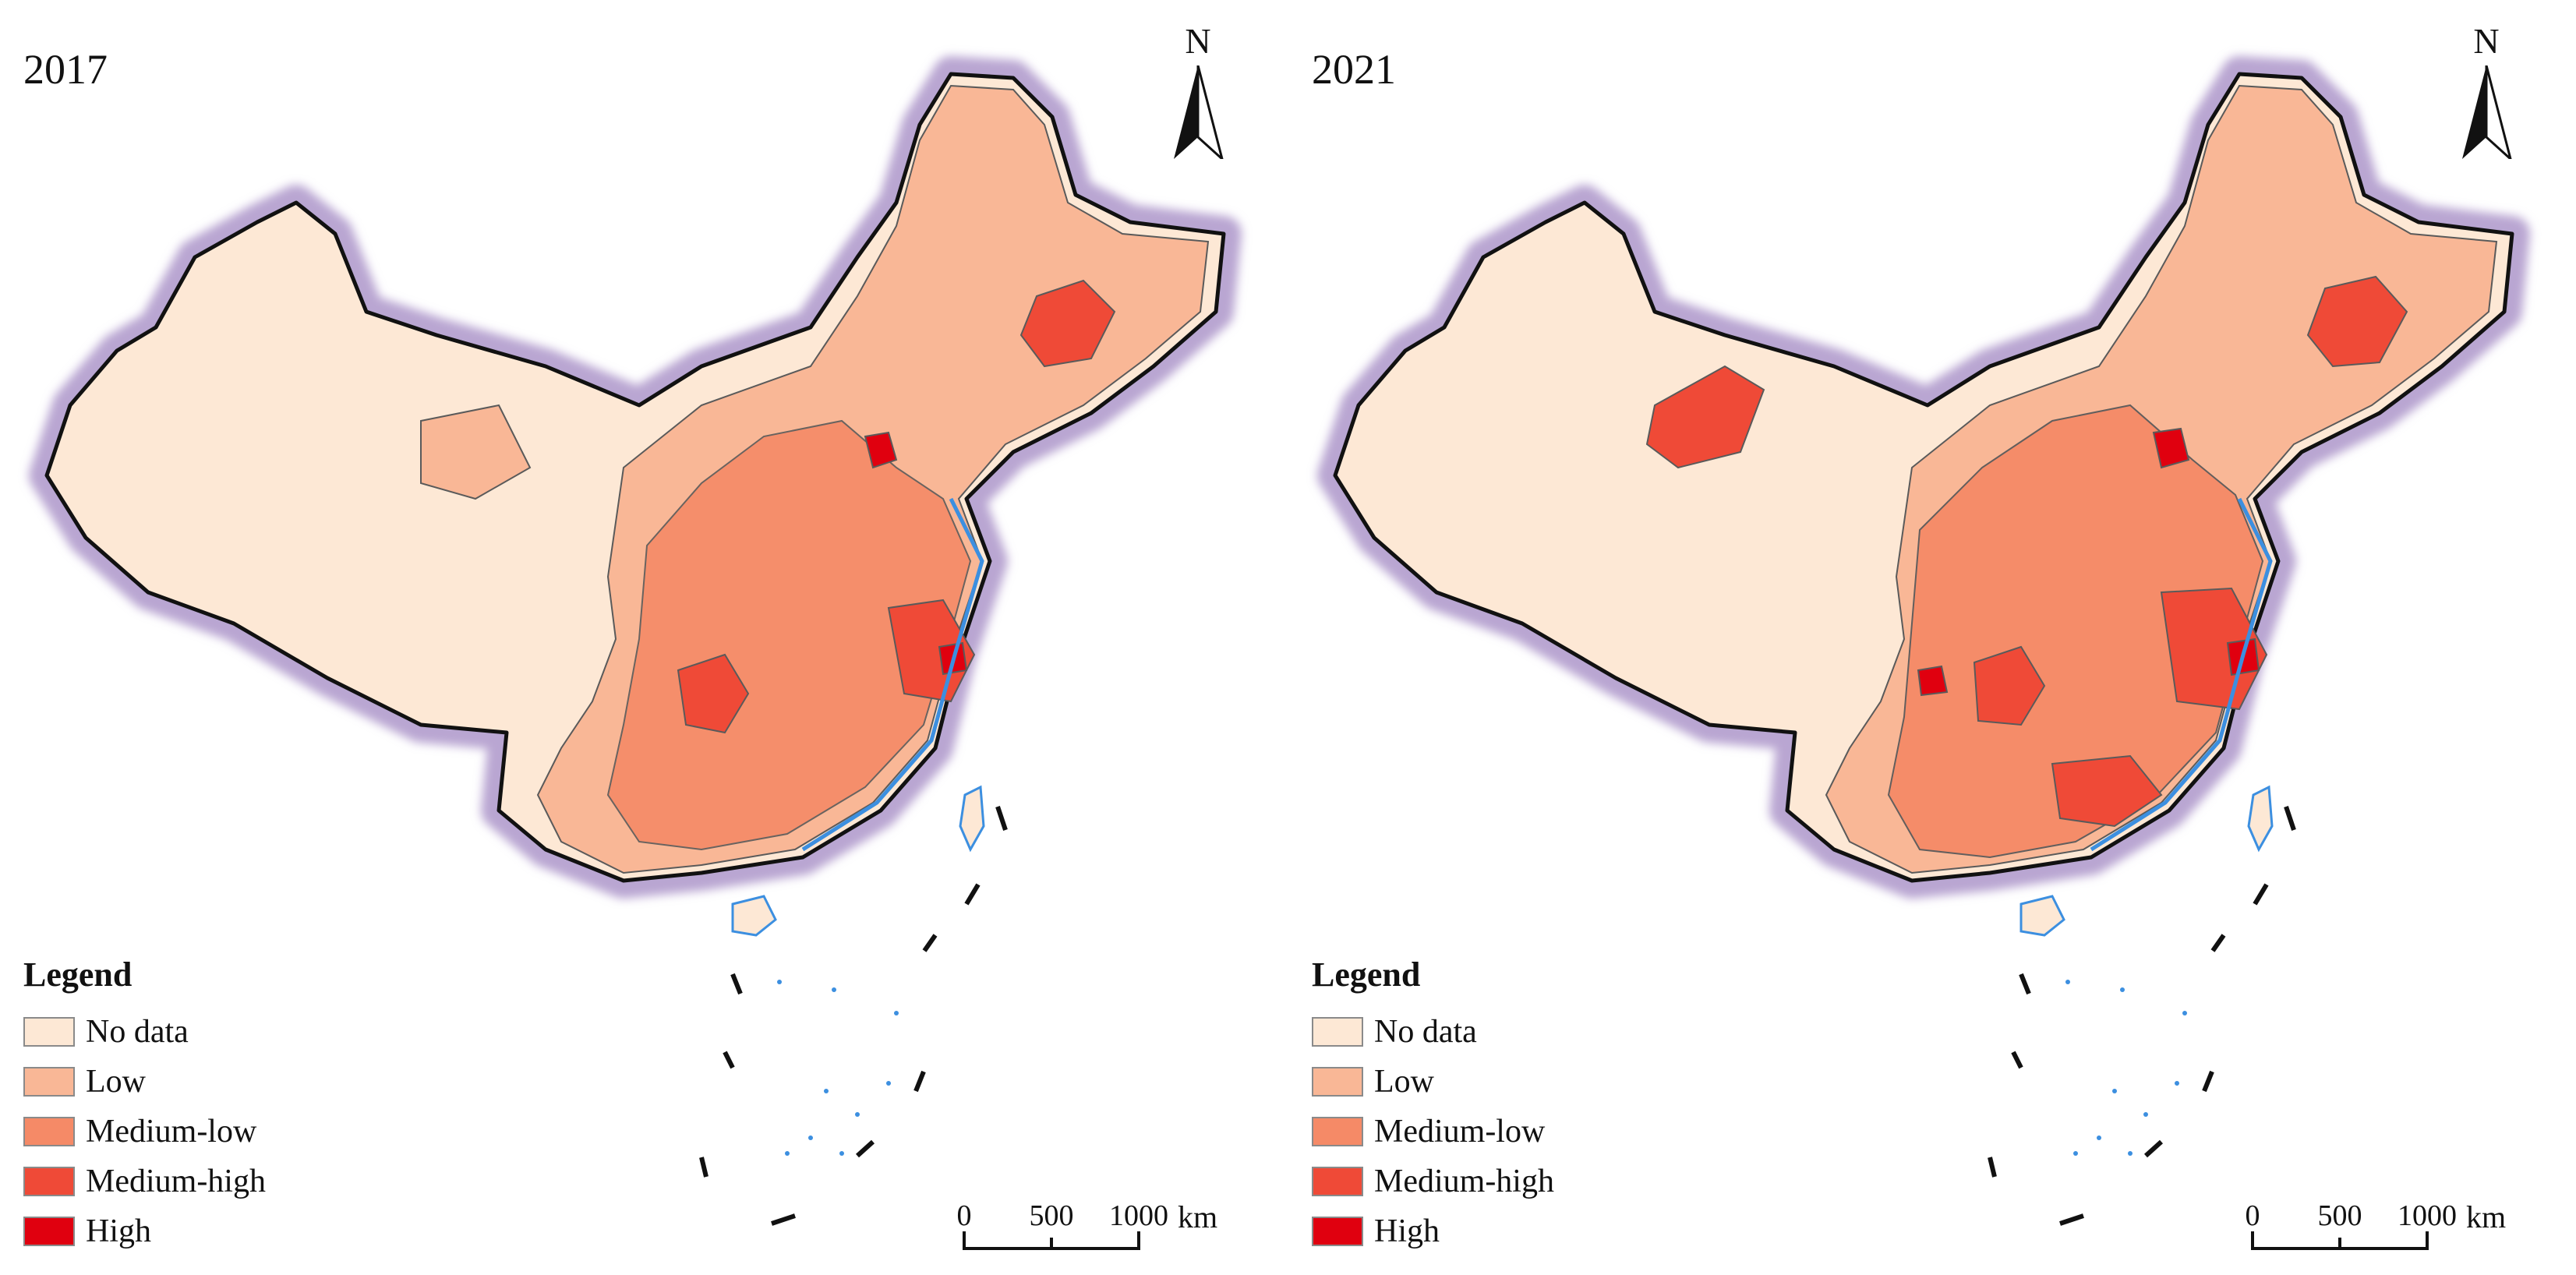 The width and height of the screenshot is (2576, 1275). I want to click on region-high-chengdu, so click(1933, 681).